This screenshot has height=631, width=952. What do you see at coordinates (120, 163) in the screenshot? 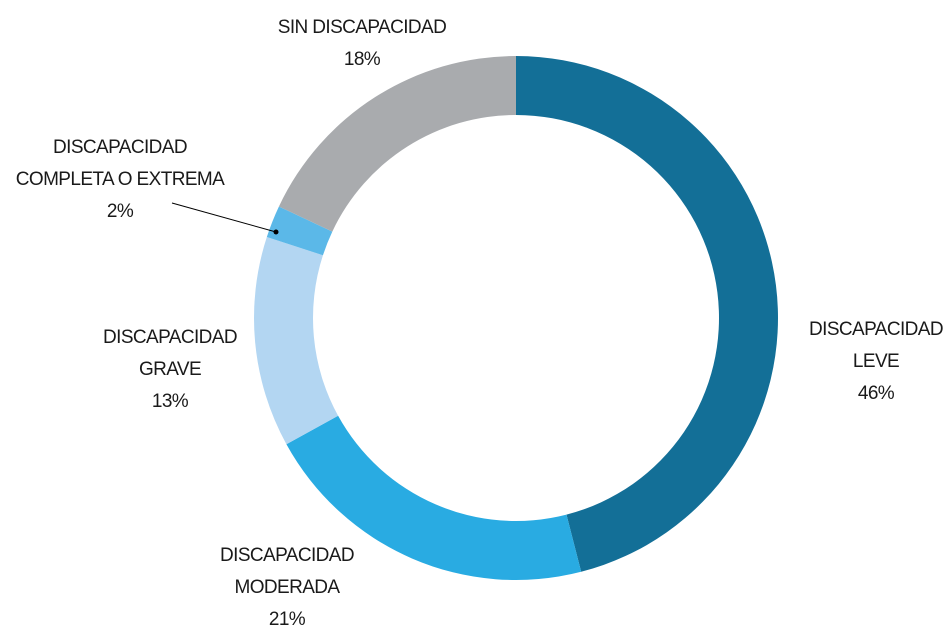
I see `category-label: DISCAPACIDAD COMPLETA O EXTREMA` at bounding box center [120, 163].